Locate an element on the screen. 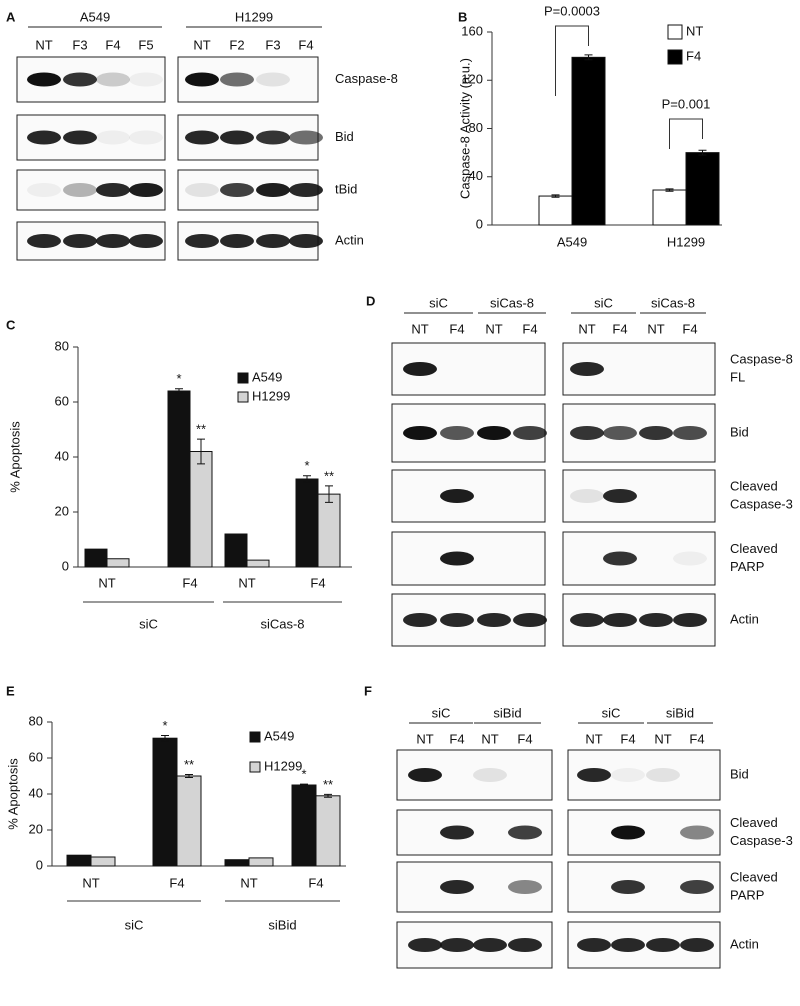 This screenshot has width=800, height=1006. y-axis-label: % Apoptosis is located at coordinates (12, 794).